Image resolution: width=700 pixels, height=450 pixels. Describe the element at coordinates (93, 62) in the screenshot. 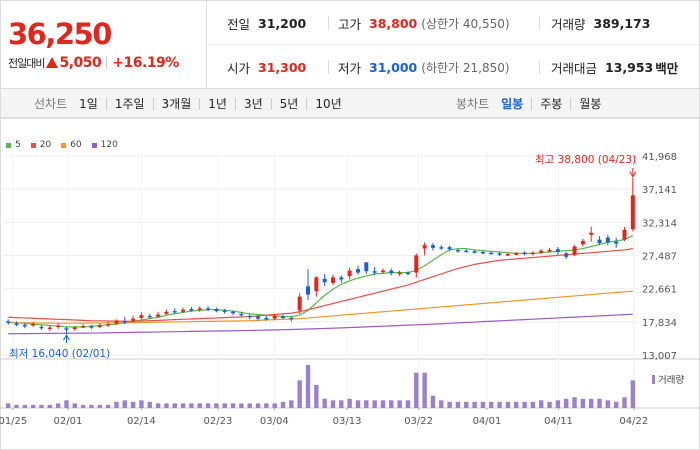

I see `price-change-row: 전일대비 5,050 +16.19%` at that location.